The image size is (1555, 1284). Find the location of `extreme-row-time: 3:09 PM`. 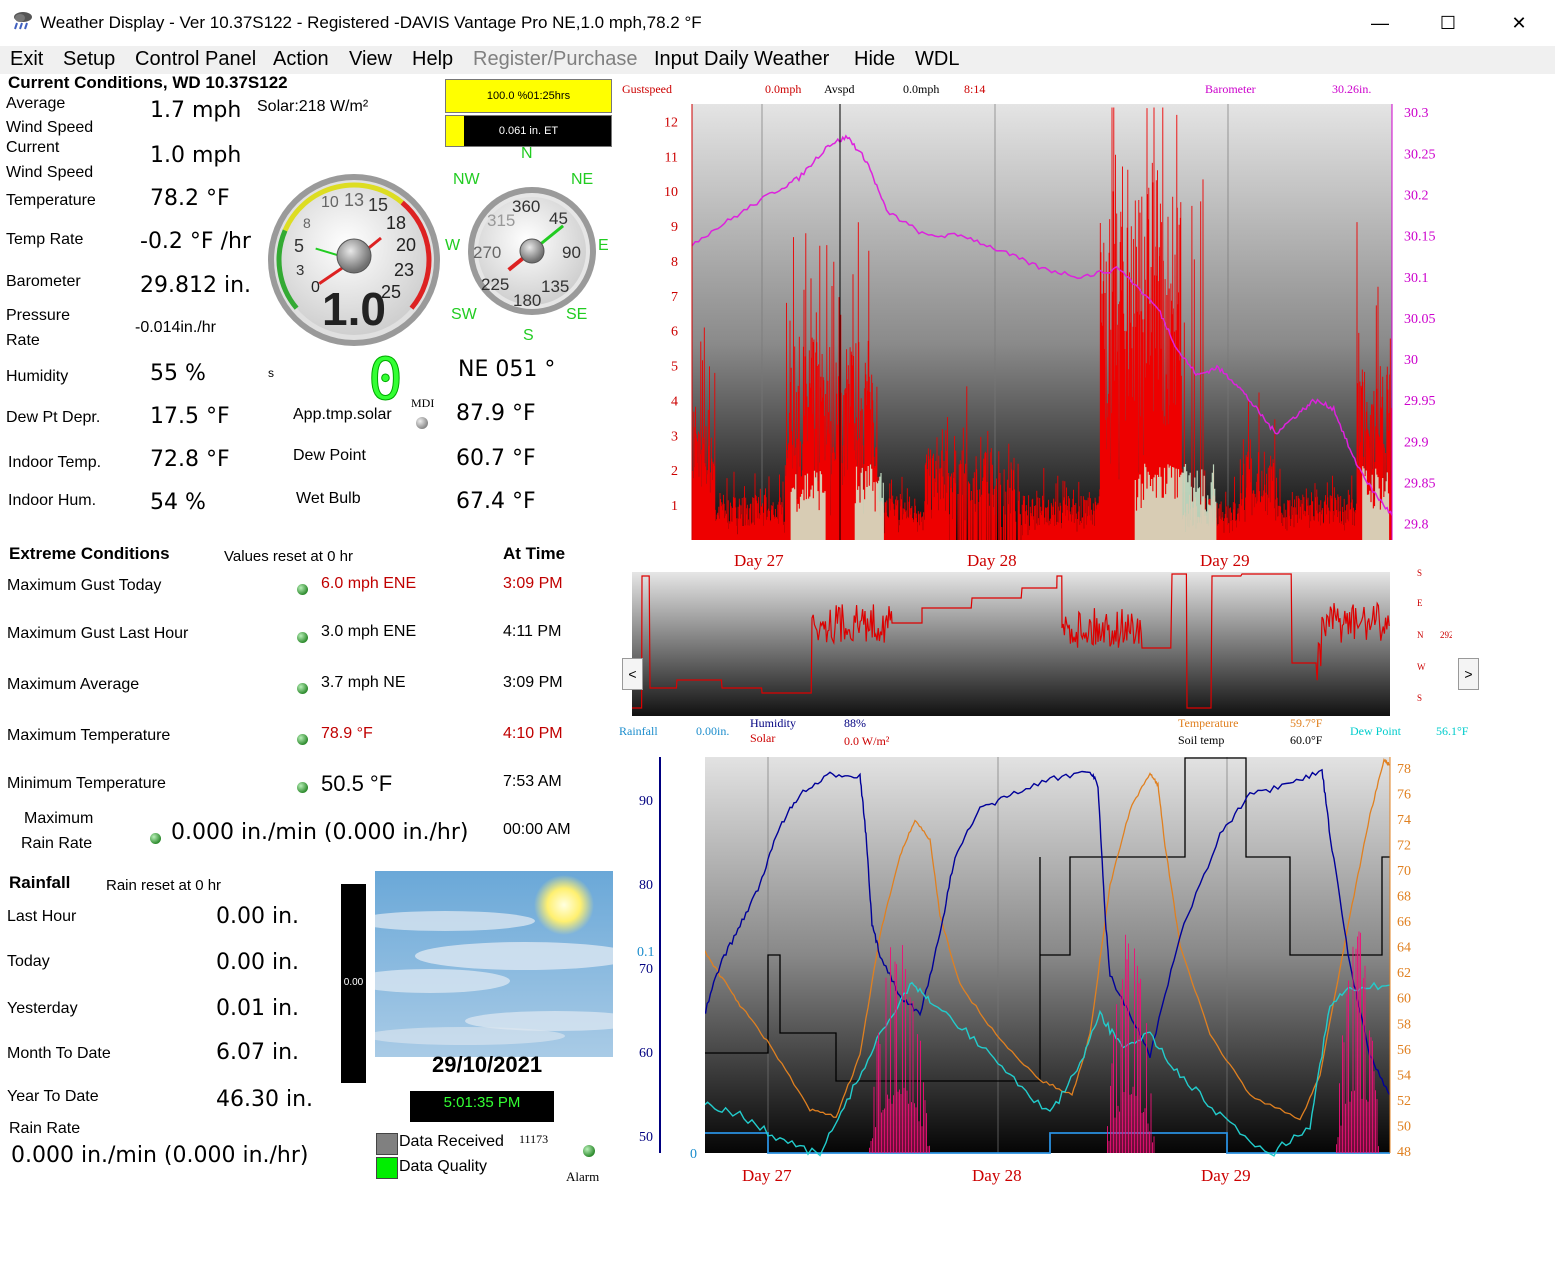

extreme-row-time: 3:09 PM is located at coordinates (533, 583).